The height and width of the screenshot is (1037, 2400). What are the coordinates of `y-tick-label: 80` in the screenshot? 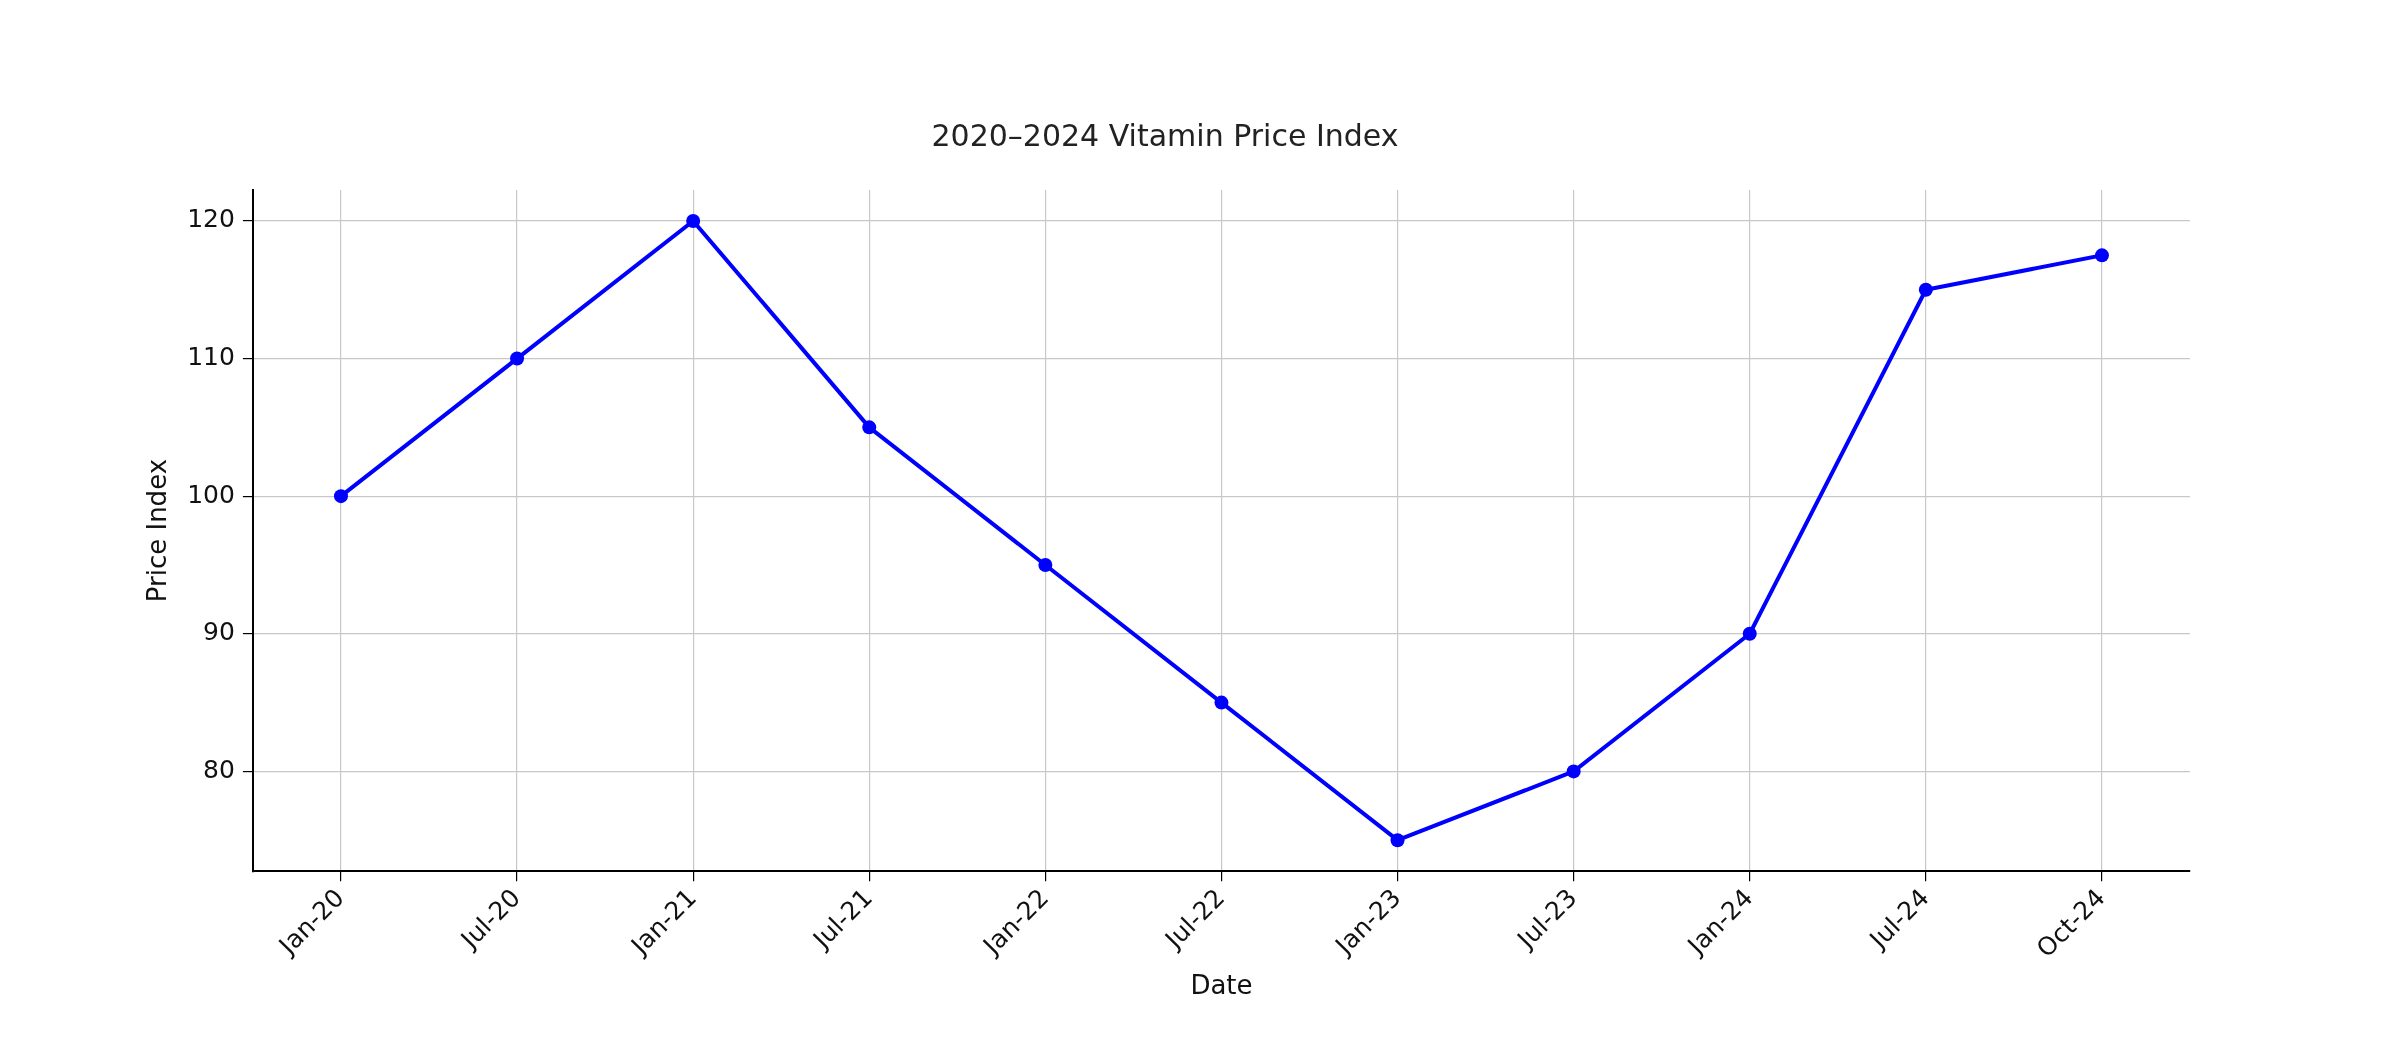 It's located at (219, 769).